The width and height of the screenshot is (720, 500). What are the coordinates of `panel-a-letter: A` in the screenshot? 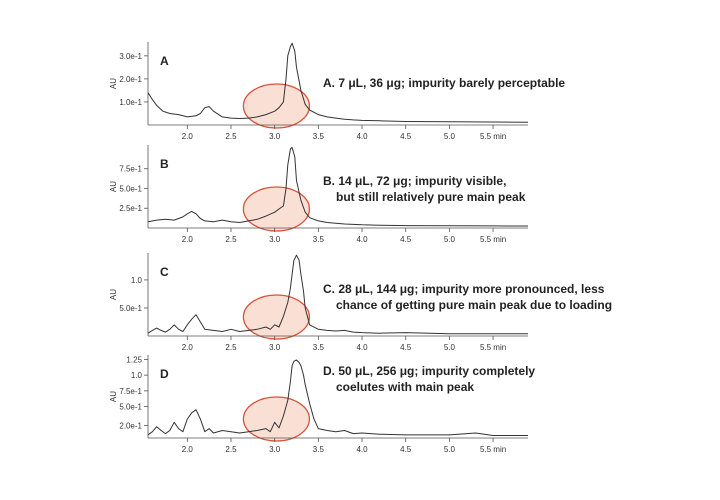 It's located at (164, 61).